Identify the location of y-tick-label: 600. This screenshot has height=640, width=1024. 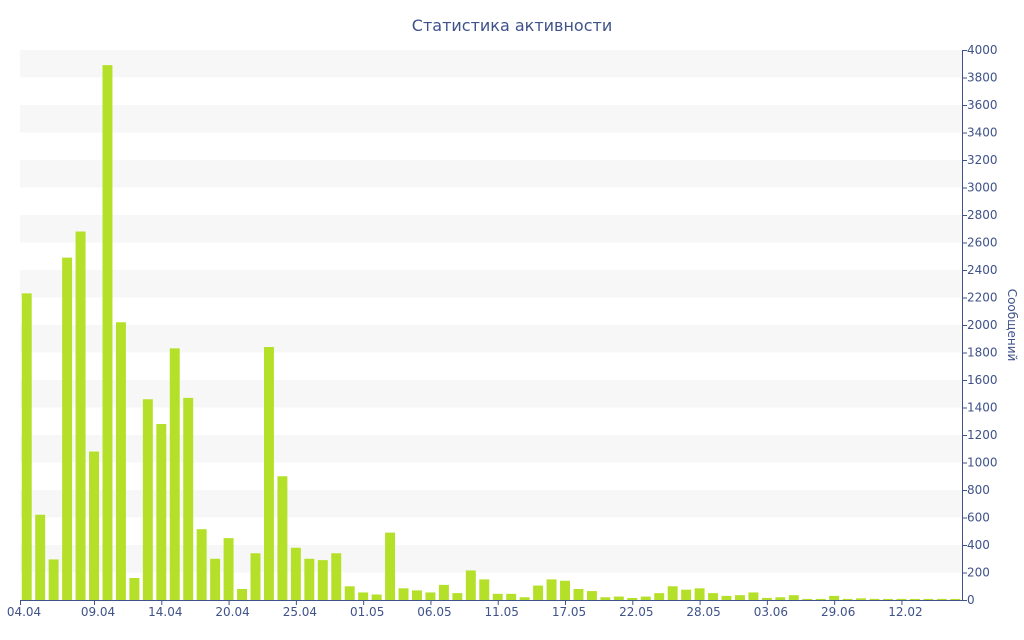
(978, 518).